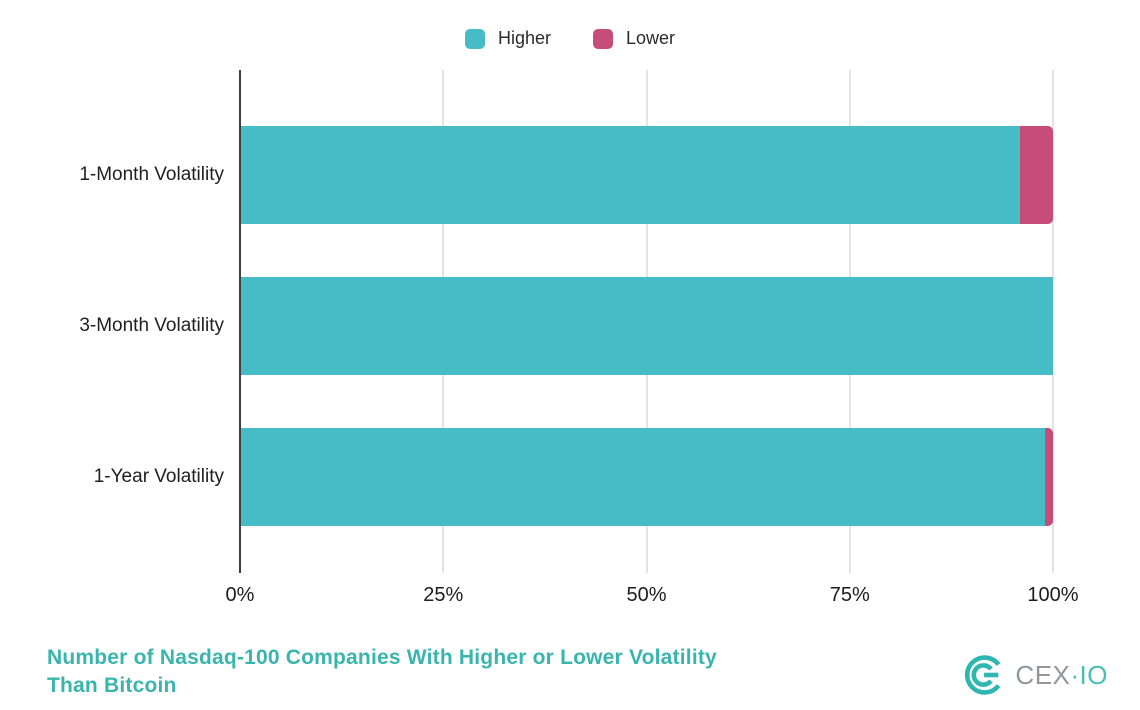 The image size is (1140, 710). What do you see at coordinates (603, 38) in the screenshot?
I see `legend-swatch-lower` at bounding box center [603, 38].